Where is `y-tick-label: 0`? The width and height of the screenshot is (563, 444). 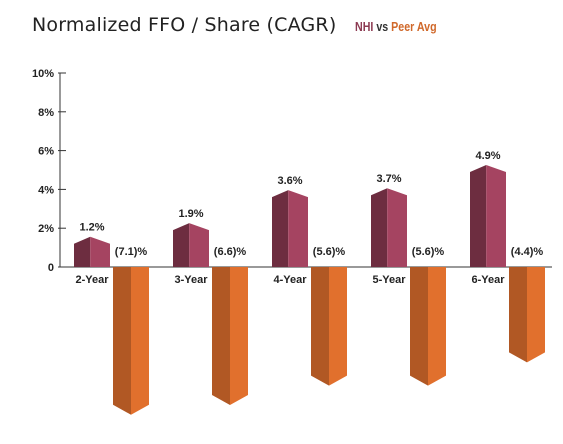 y-tick-label: 0 is located at coordinates (51, 268).